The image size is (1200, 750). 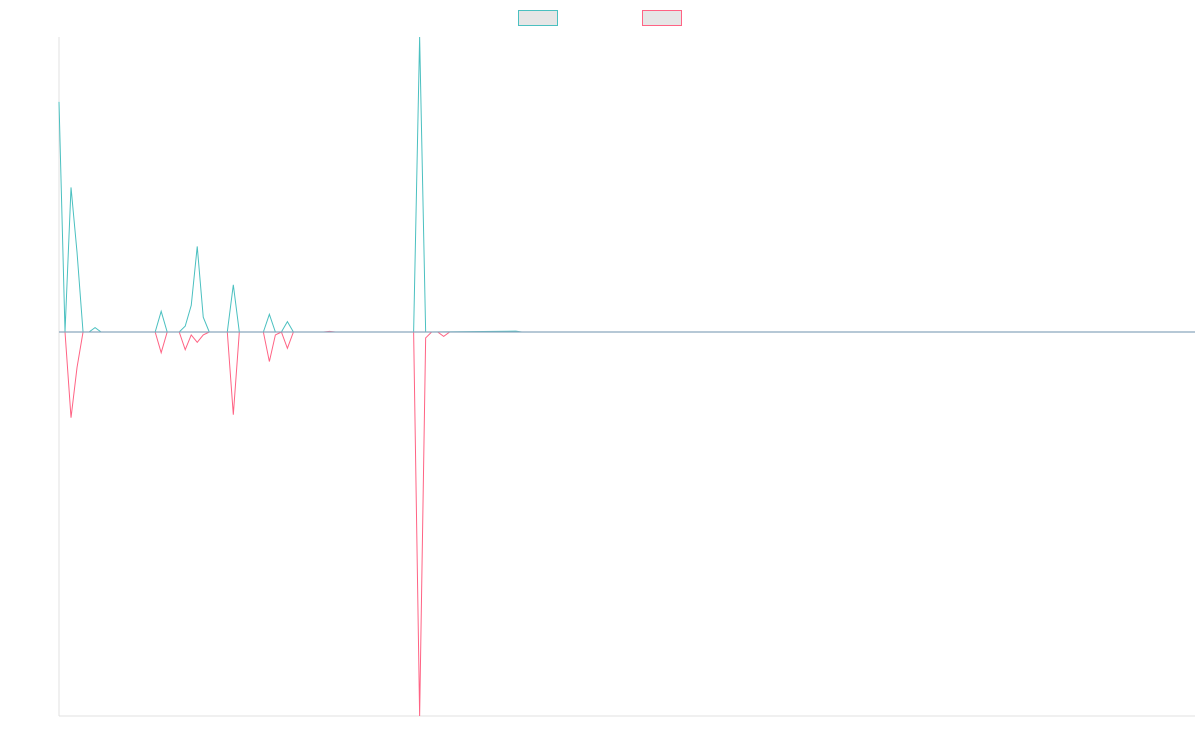 What do you see at coordinates (600, 18) in the screenshot?
I see `legend` at bounding box center [600, 18].